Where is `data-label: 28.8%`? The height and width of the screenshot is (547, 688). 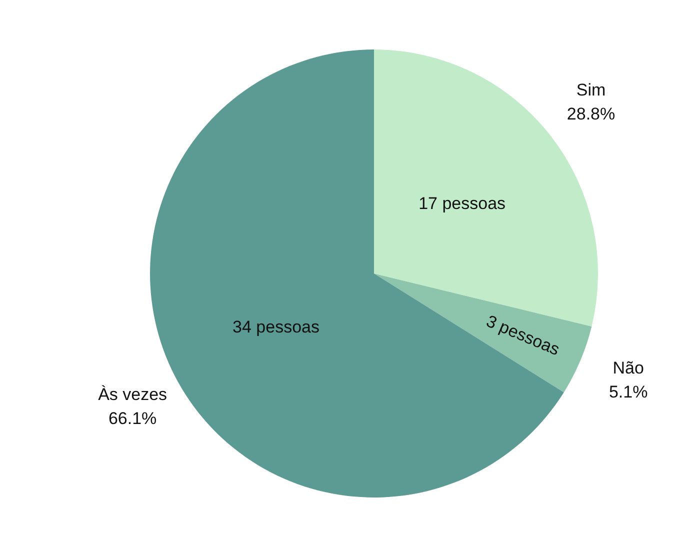
data-label: 28.8% is located at coordinates (591, 114).